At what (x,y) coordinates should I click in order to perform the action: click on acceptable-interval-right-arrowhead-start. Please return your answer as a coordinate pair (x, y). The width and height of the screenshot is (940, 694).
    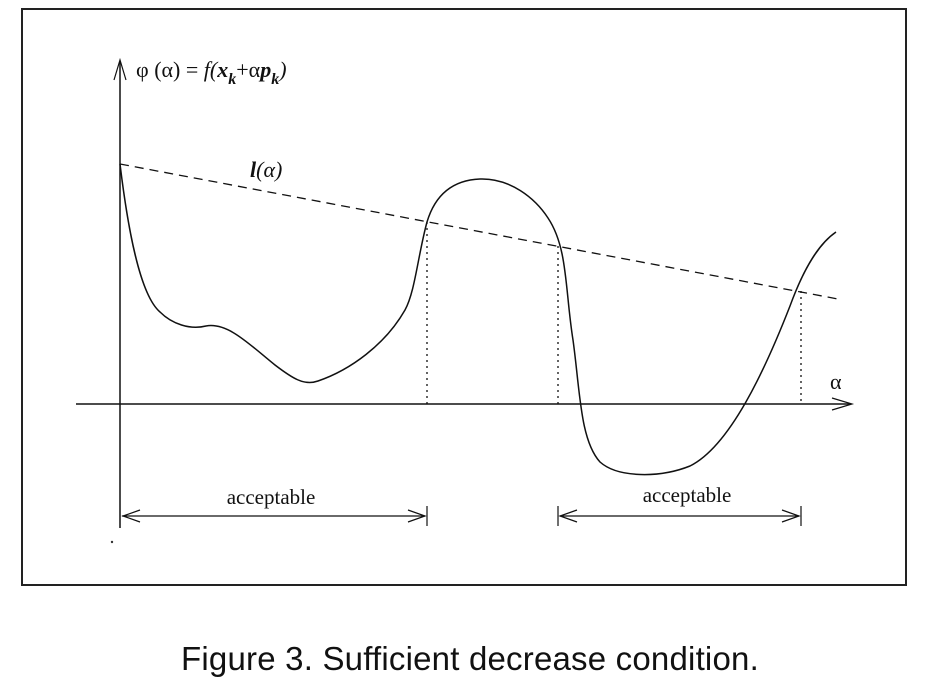
    Looking at the image, I should click on (568, 516).